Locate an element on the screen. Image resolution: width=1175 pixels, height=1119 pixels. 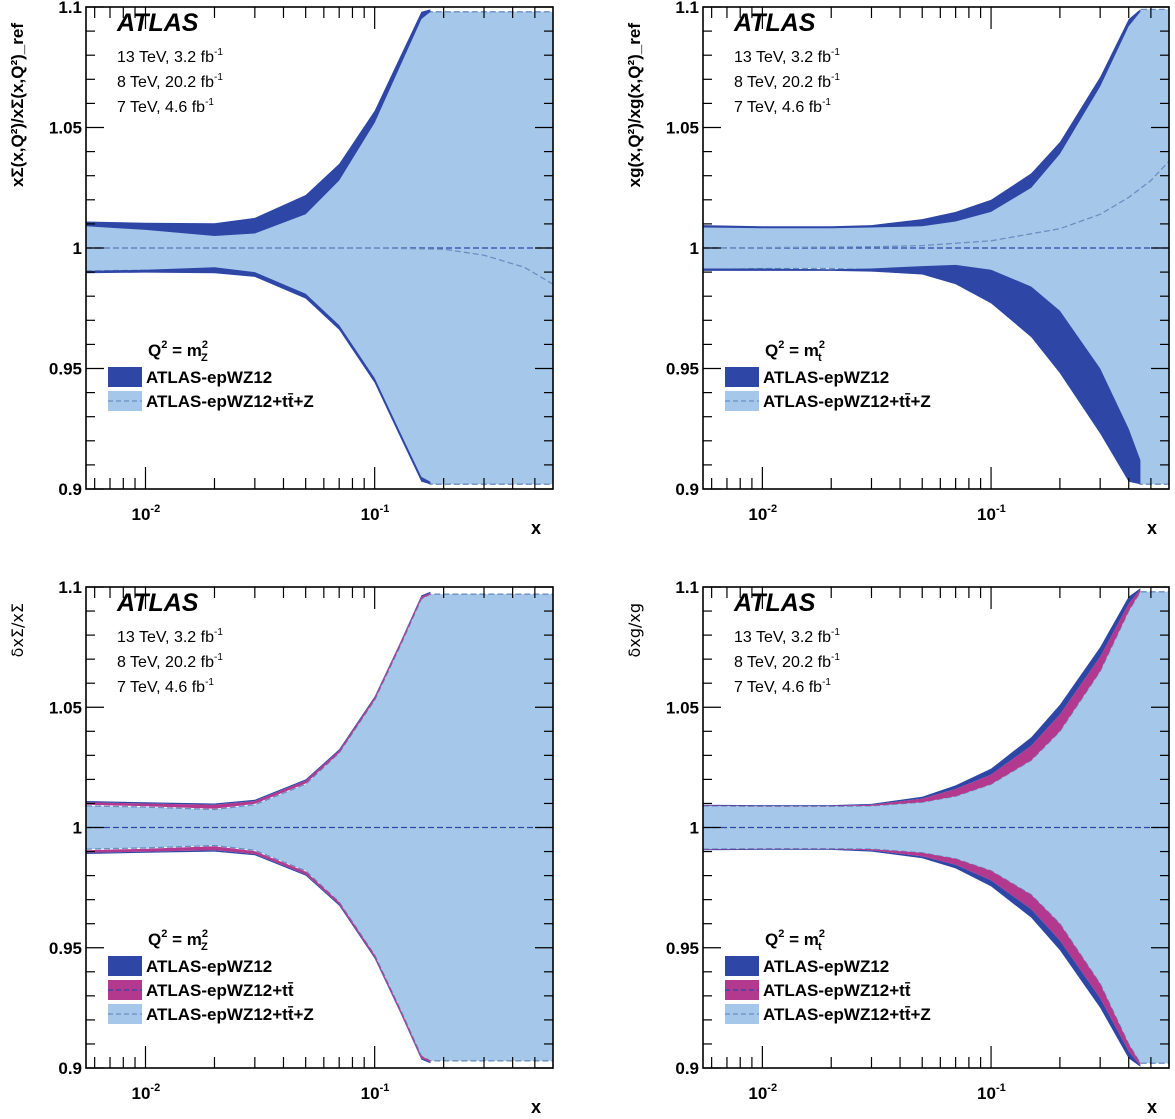
y-axis-label: δxΣ/xΣ is located at coordinates (17, 630).